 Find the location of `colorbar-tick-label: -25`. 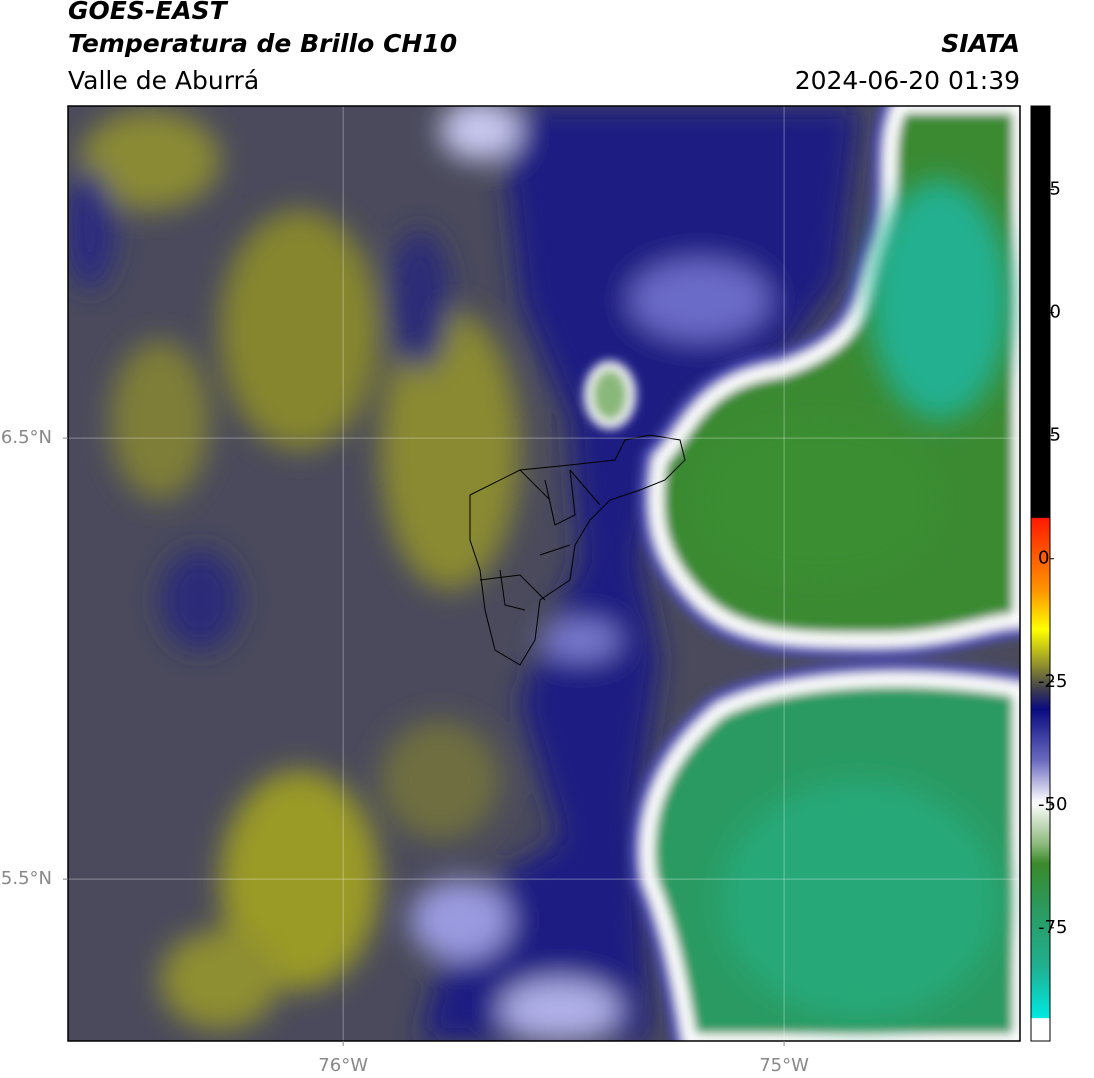

colorbar-tick-label: -25 is located at coordinates (1052, 681).